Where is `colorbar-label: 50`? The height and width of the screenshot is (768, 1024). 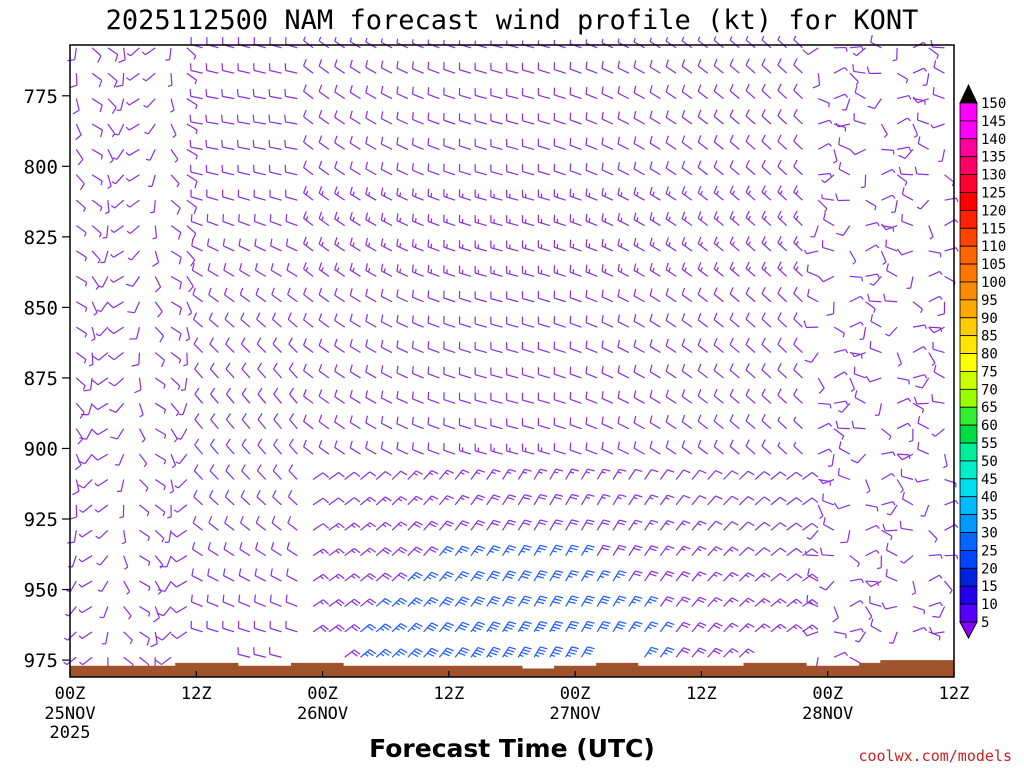 colorbar-label: 50 is located at coordinates (989, 462).